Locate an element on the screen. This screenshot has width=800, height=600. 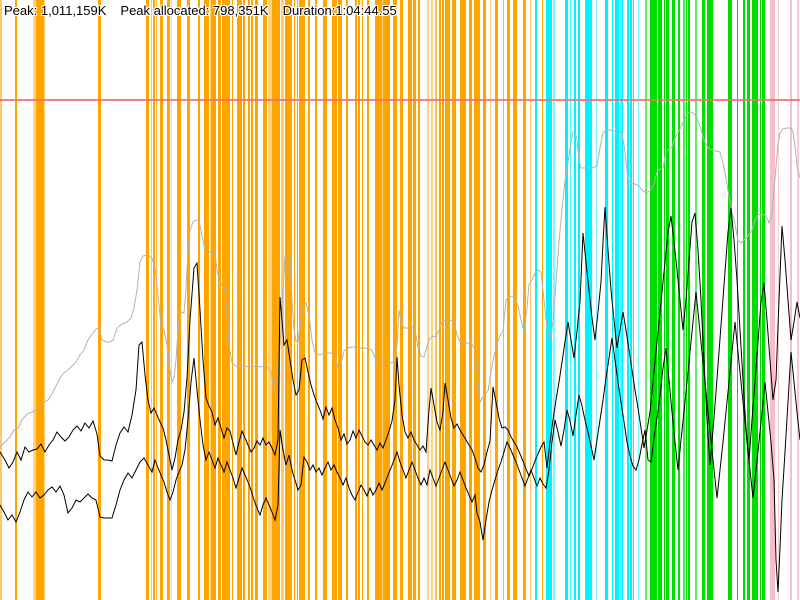
peak-reference-line is located at coordinates (400, 100).